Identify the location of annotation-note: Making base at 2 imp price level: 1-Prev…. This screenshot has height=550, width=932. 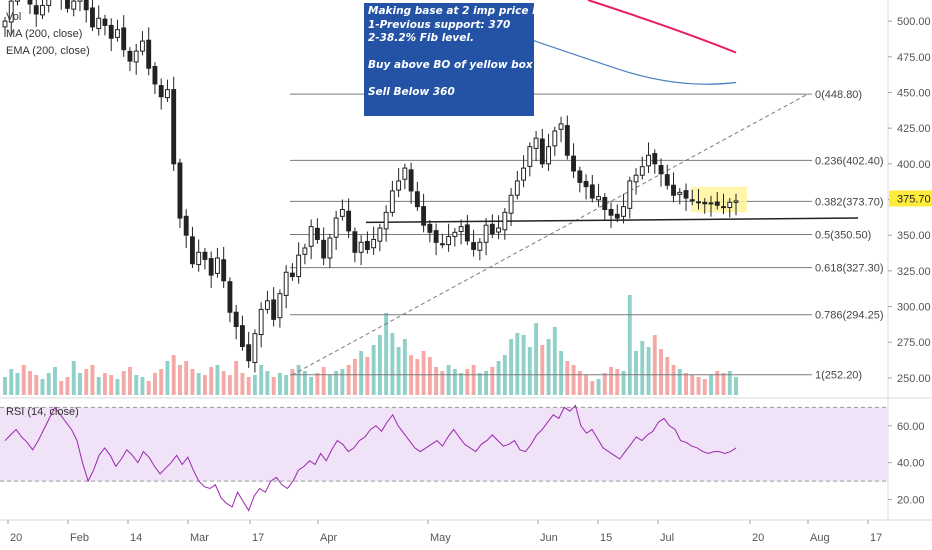
(464, 59).